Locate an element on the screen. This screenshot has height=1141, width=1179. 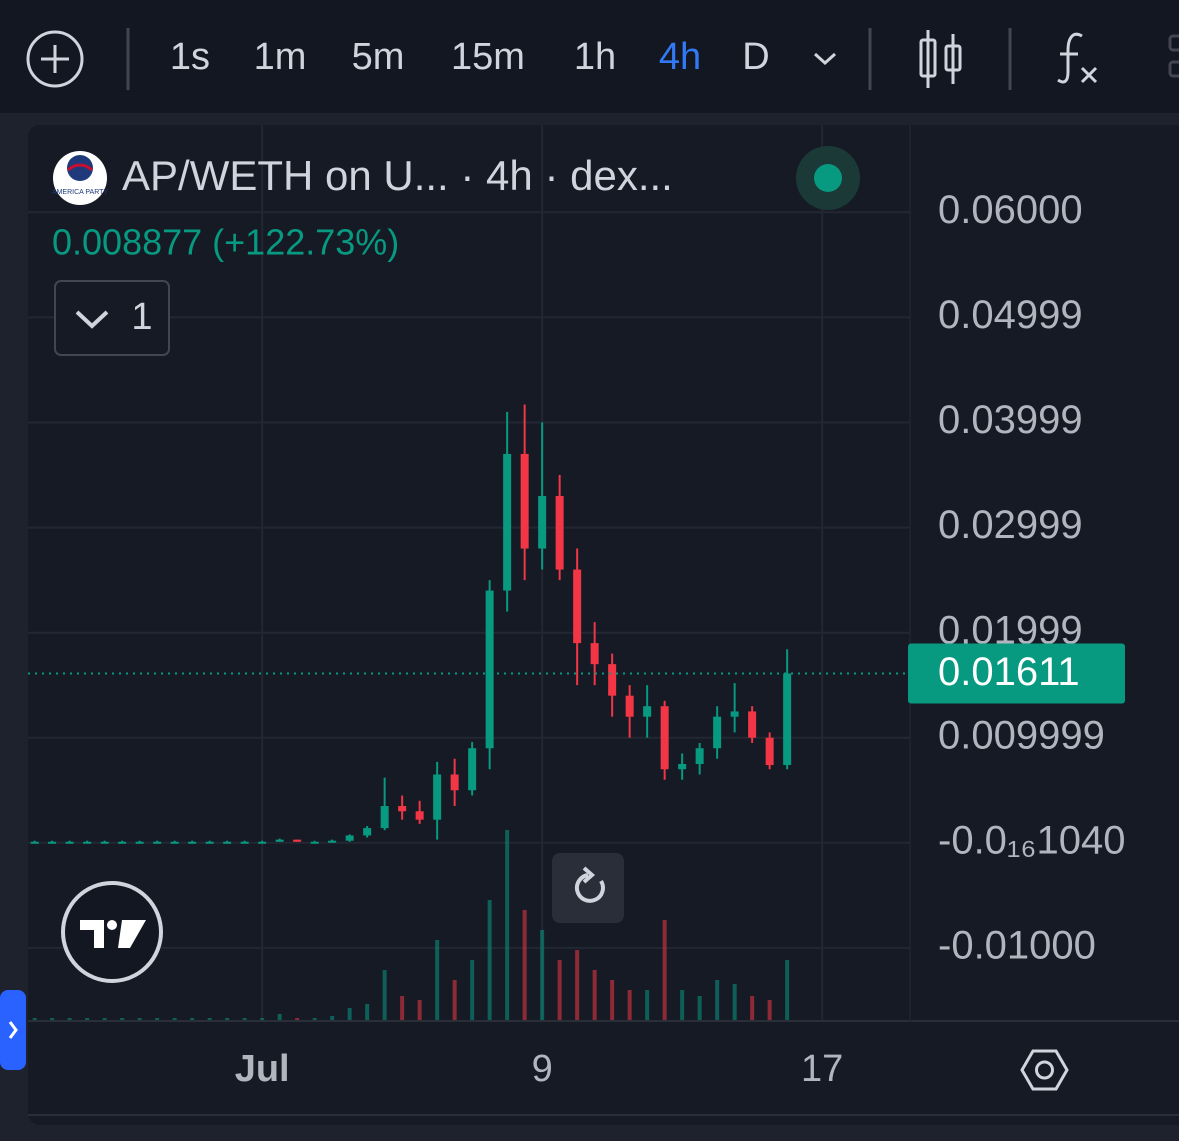
y-tick-label: 0.03999 is located at coordinates (1010, 420).